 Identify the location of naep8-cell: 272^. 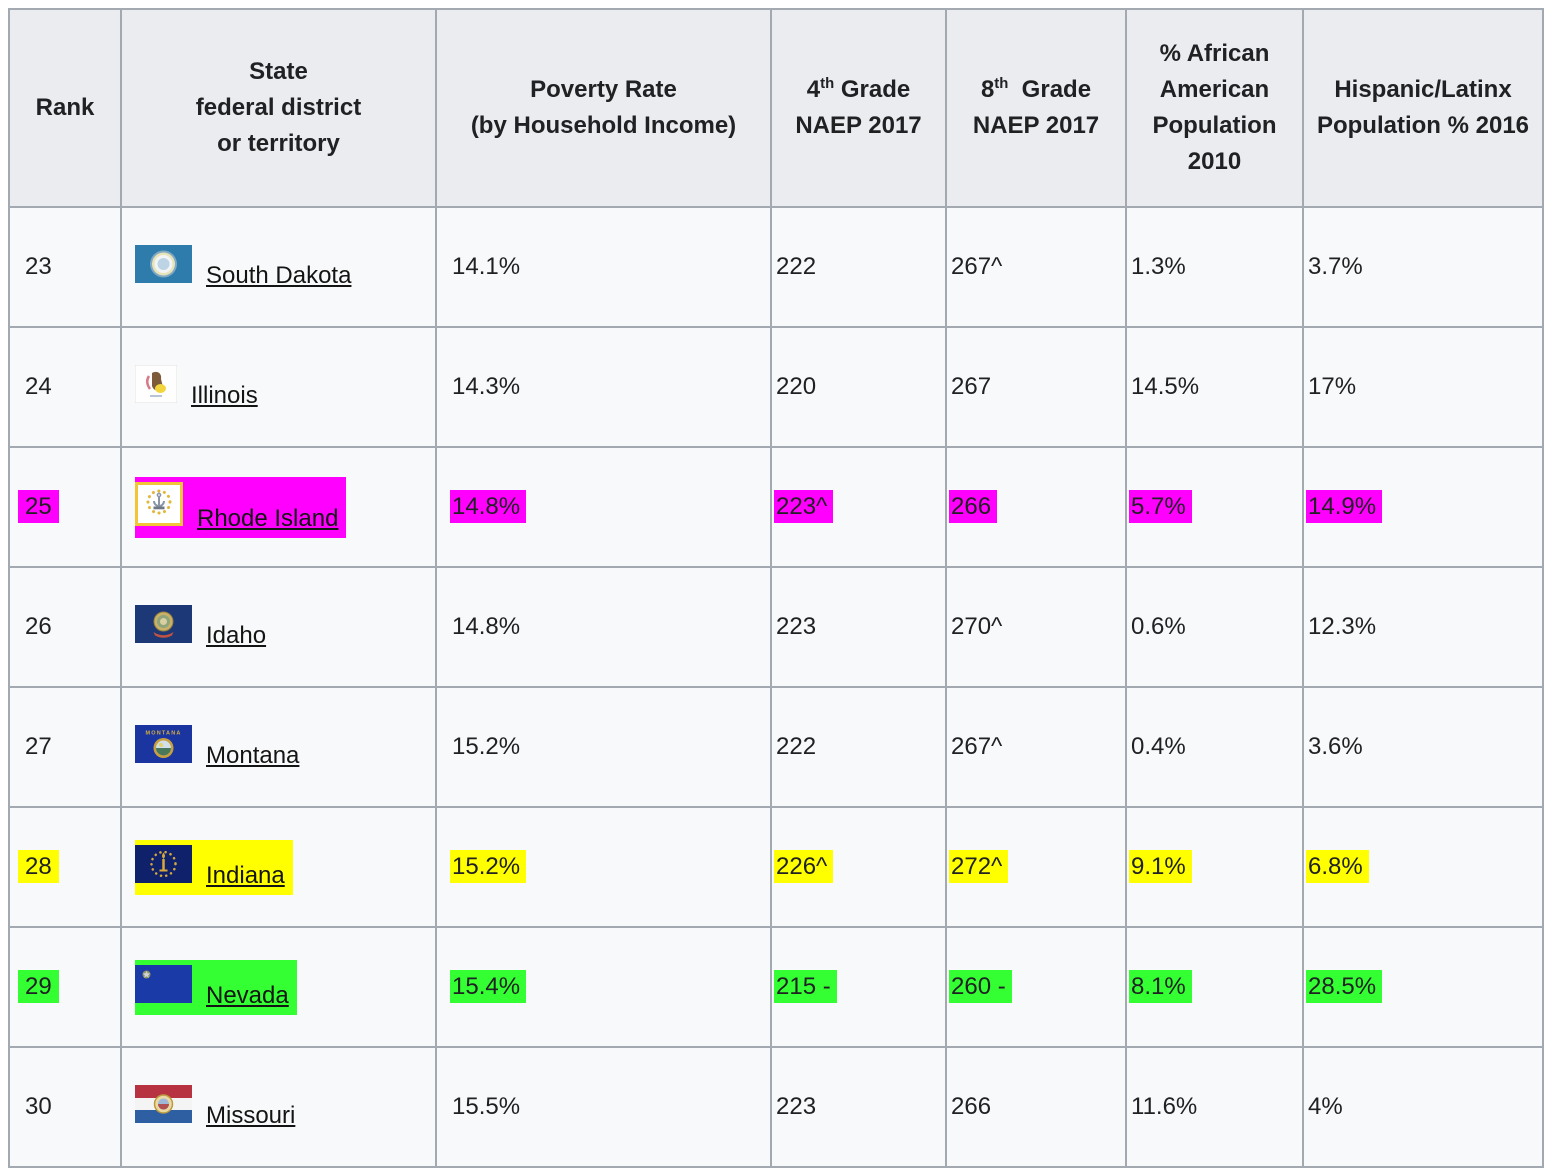
(1036, 867).